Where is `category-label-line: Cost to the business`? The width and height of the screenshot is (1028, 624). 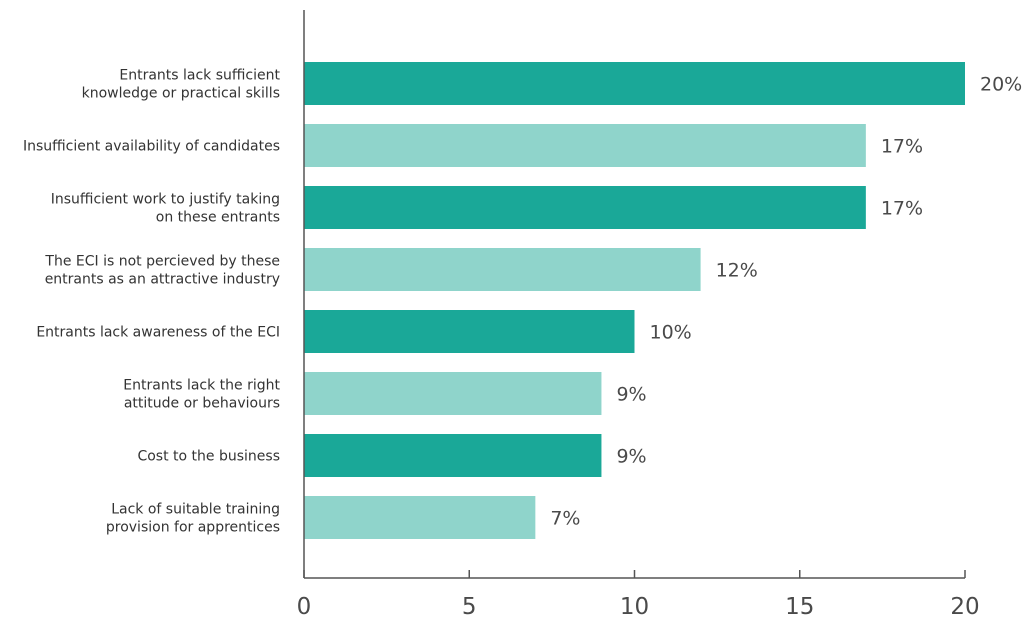
category-label-line: Cost to the business is located at coordinates (208, 457).